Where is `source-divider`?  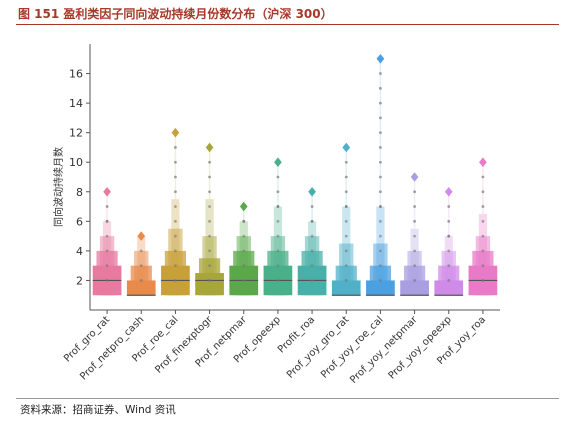 source-divider is located at coordinates (287, 398).